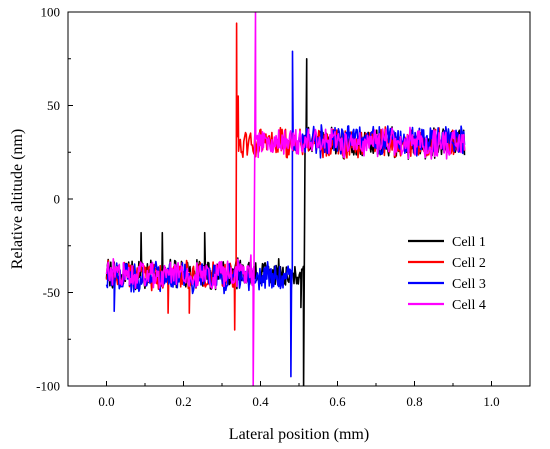 The height and width of the screenshot is (449, 550). Describe the element at coordinates (183, 401) in the screenshot. I see `x-tick-label: 0.2` at that location.